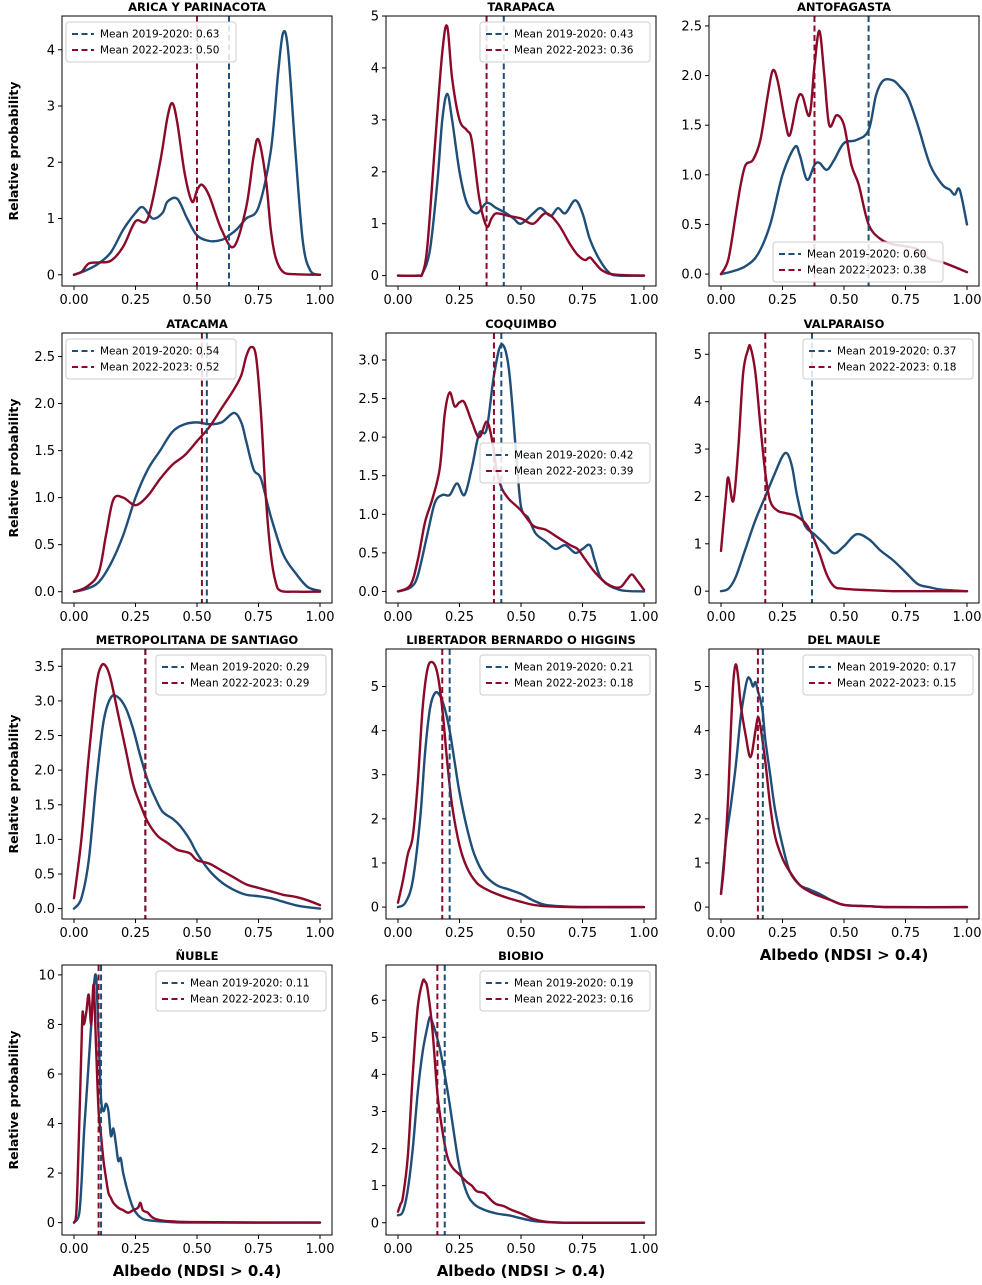 The height and width of the screenshot is (1285, 982). What do you see at coordinates (249, 1000) in the screenshot?
I see `legend-label-2022-2023: Mean 2022-2023: 0.10` at bounding box center [249, 1000].